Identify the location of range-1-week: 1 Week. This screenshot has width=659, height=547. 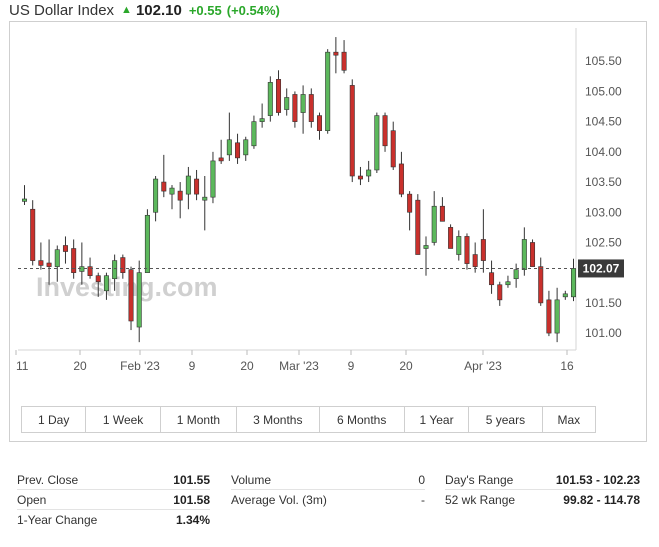
(123, 419).